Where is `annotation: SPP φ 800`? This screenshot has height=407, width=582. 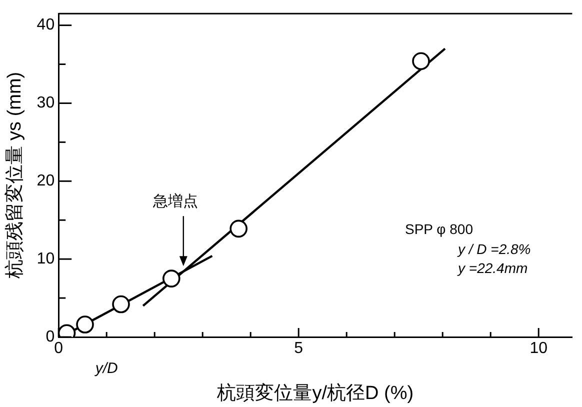 annotation: SPP φ 800 is located at coordinates (439, 229).